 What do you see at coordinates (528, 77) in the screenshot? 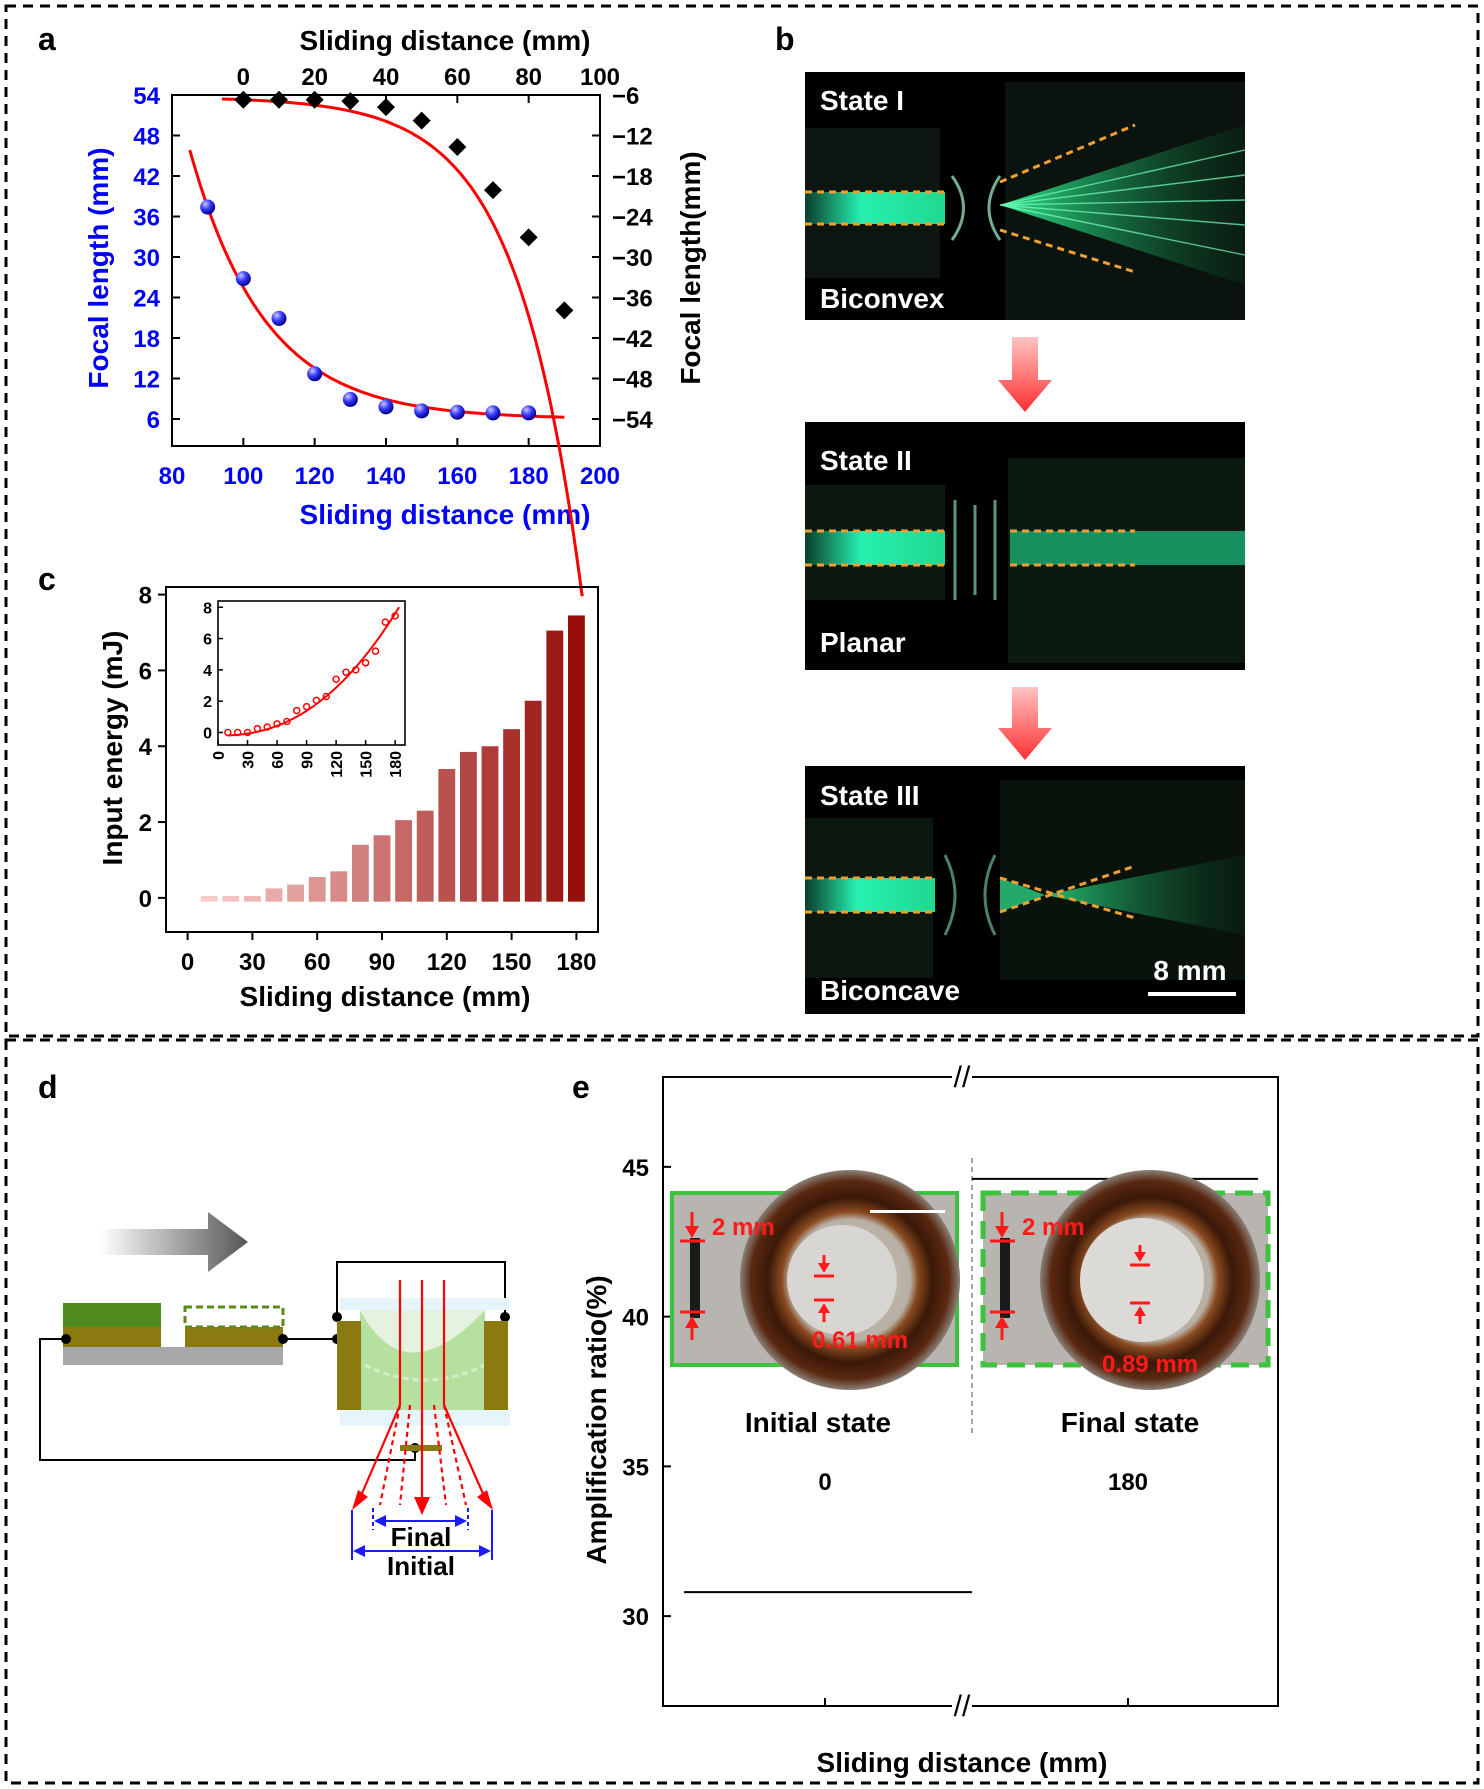
I see `a-top-tick-label: 80` at bounding box center [528, 77].